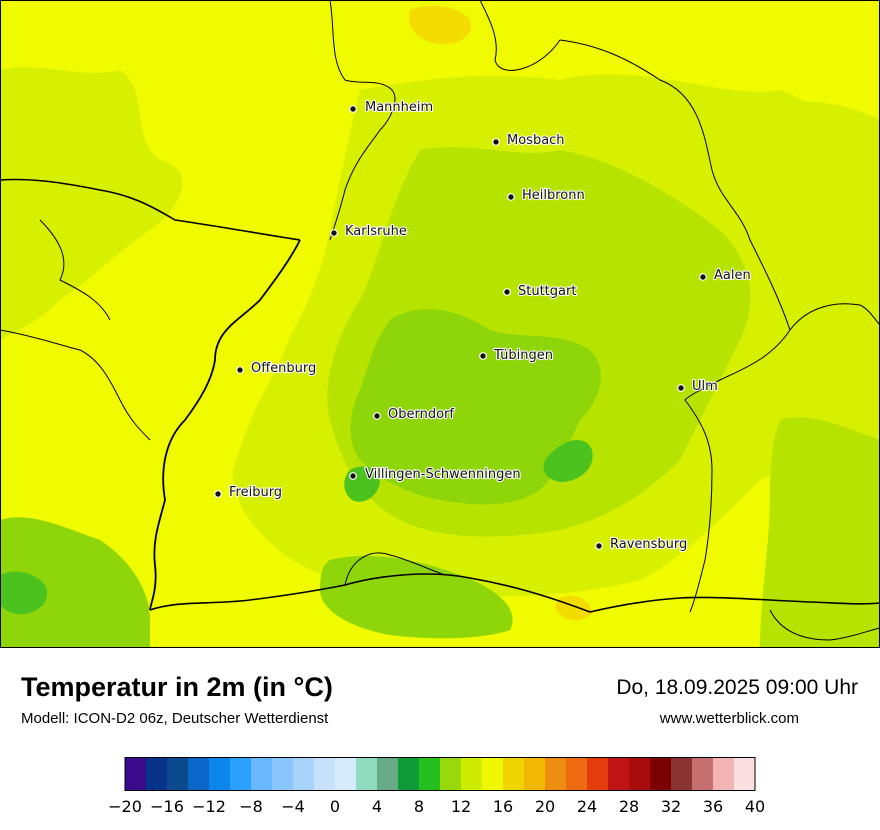 The height and width of the screenshot is (830, 880). What do you see at coordinates (335, 806) in the screenshot?
I see `color-scale-tick-label: 0` at bounding box center [335, 806].